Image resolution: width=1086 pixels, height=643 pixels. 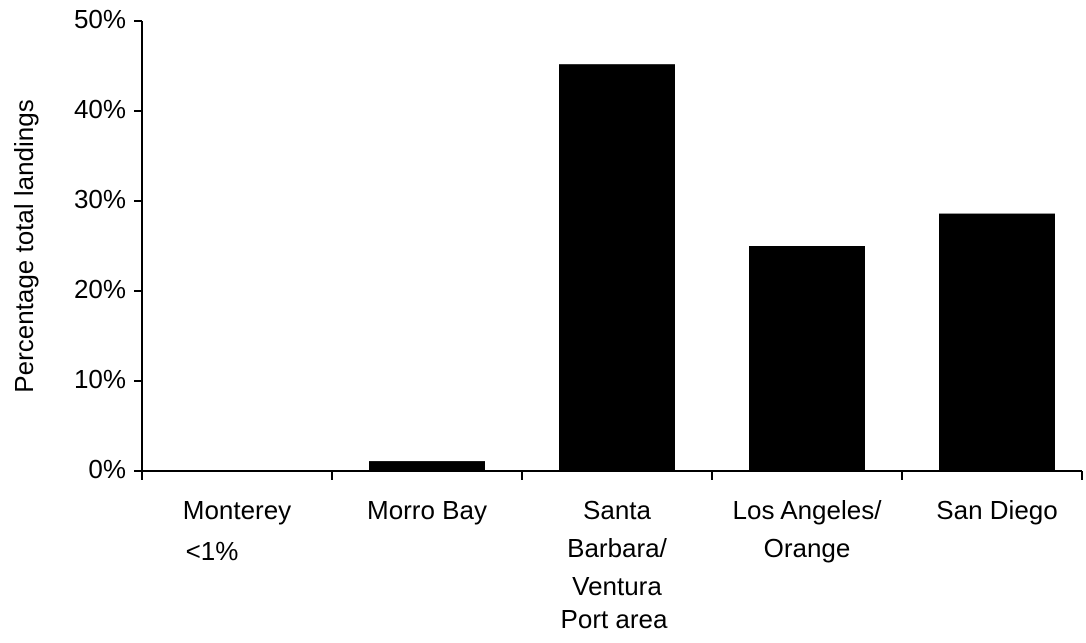 I want to click on x-tick-label: San Diego, so click(x=996, y=510).